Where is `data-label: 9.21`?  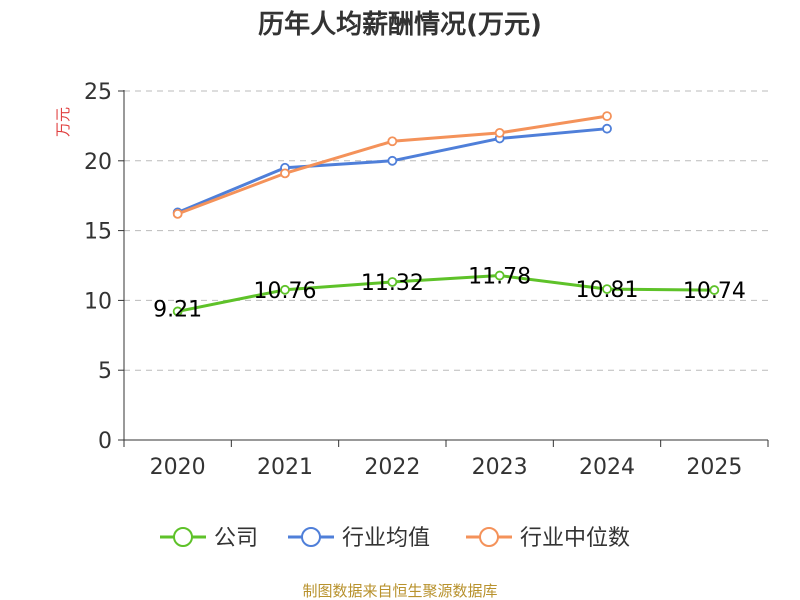 data-label: 9.21 is located at coordinates (177, 309).